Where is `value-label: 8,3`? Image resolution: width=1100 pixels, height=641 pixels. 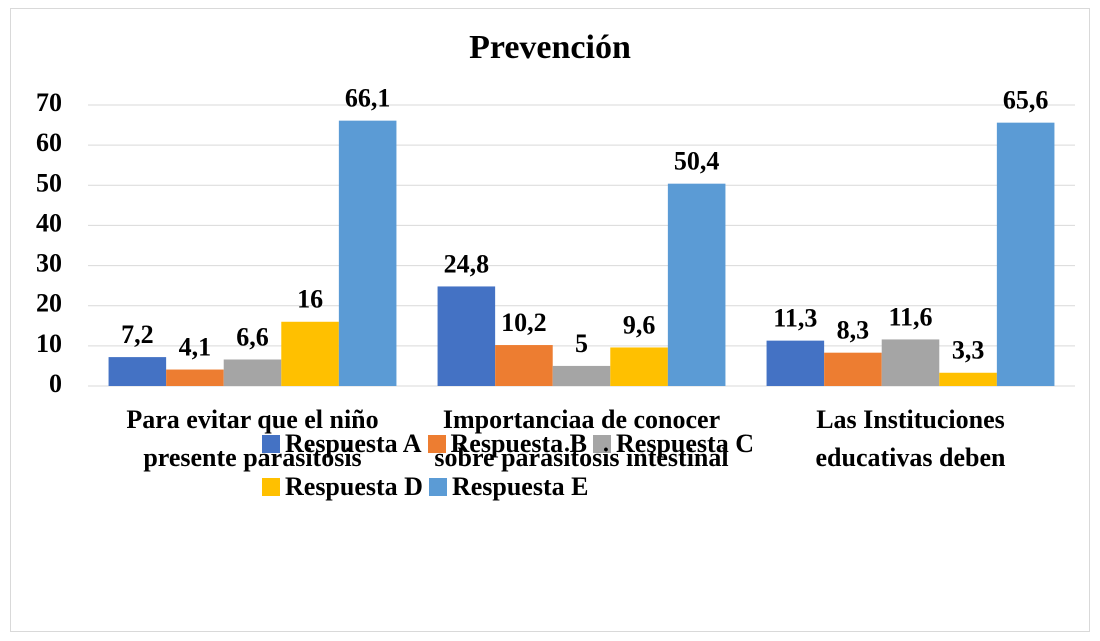
value-label: 8,3 is located at coordinates (853, 330).